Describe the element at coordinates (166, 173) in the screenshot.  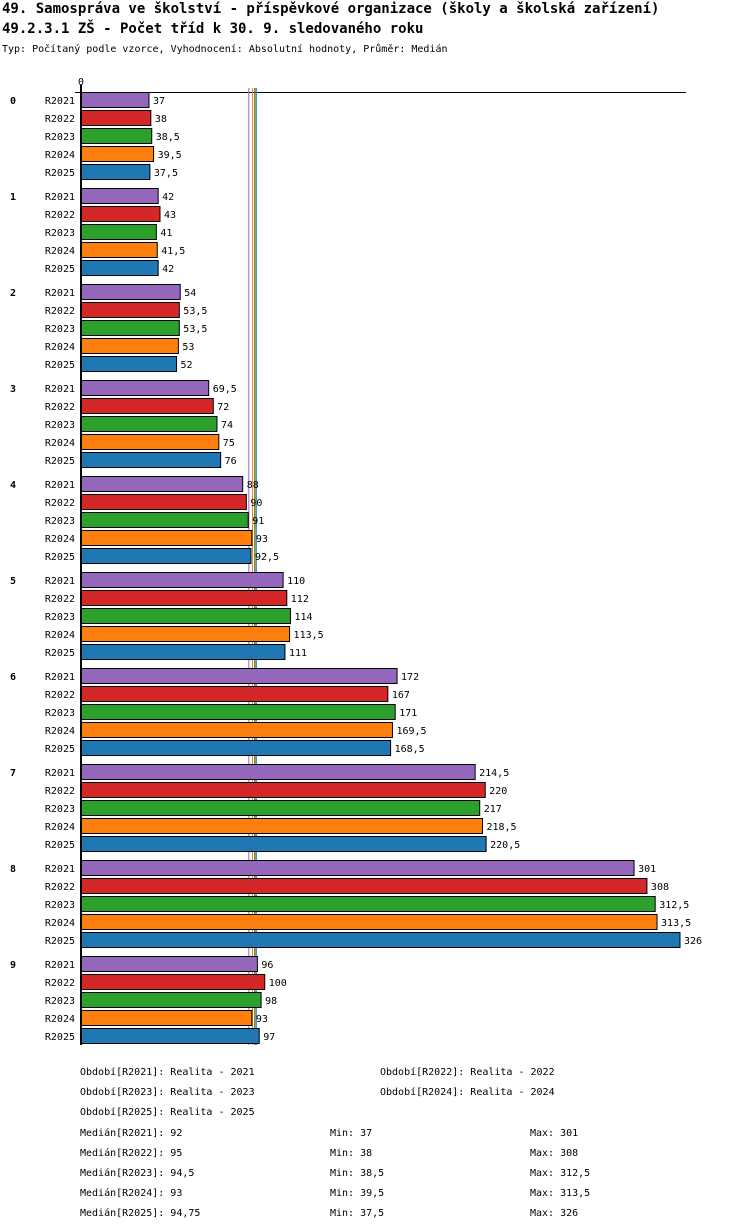
I see `data-label: 37,5` at that location.